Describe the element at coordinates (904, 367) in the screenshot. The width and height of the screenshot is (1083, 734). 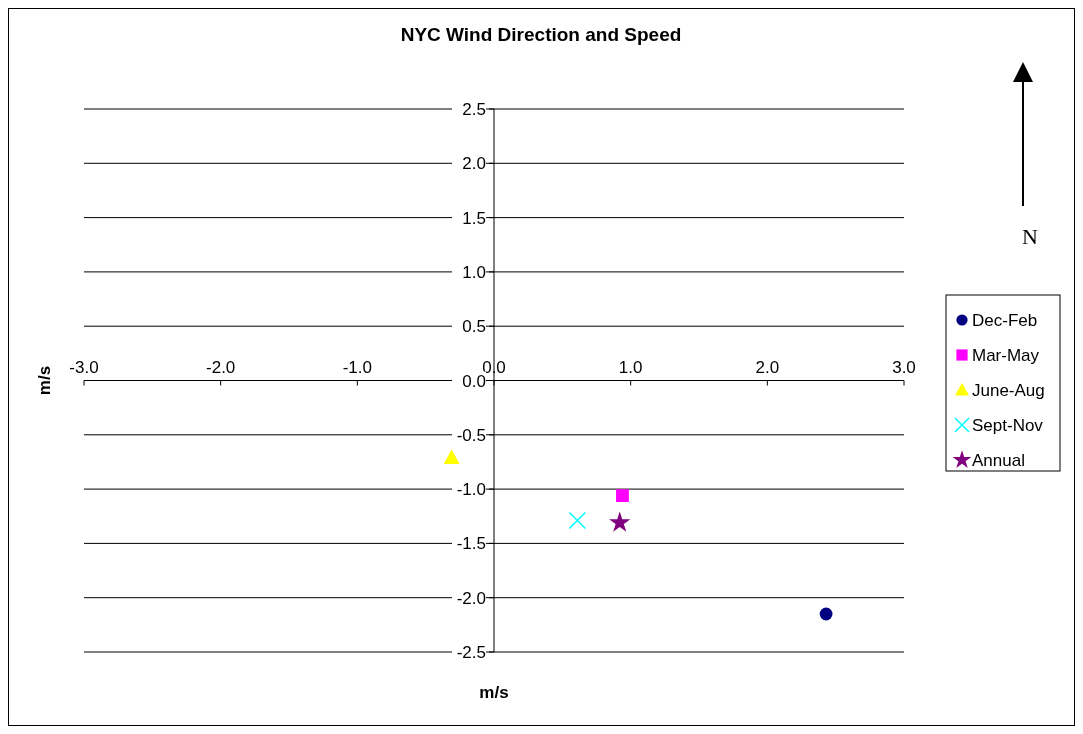
I see `x-tick-label: 3.0` at that location.